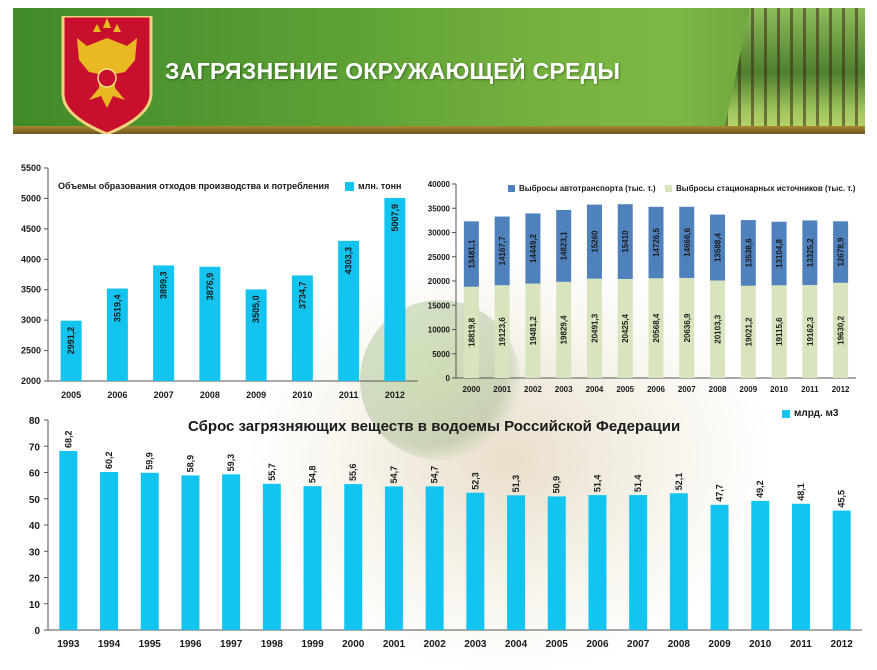 This screenshot has height=670, width=877. I want to click on data-label-stationary: 19115,6, so click(779, 331).